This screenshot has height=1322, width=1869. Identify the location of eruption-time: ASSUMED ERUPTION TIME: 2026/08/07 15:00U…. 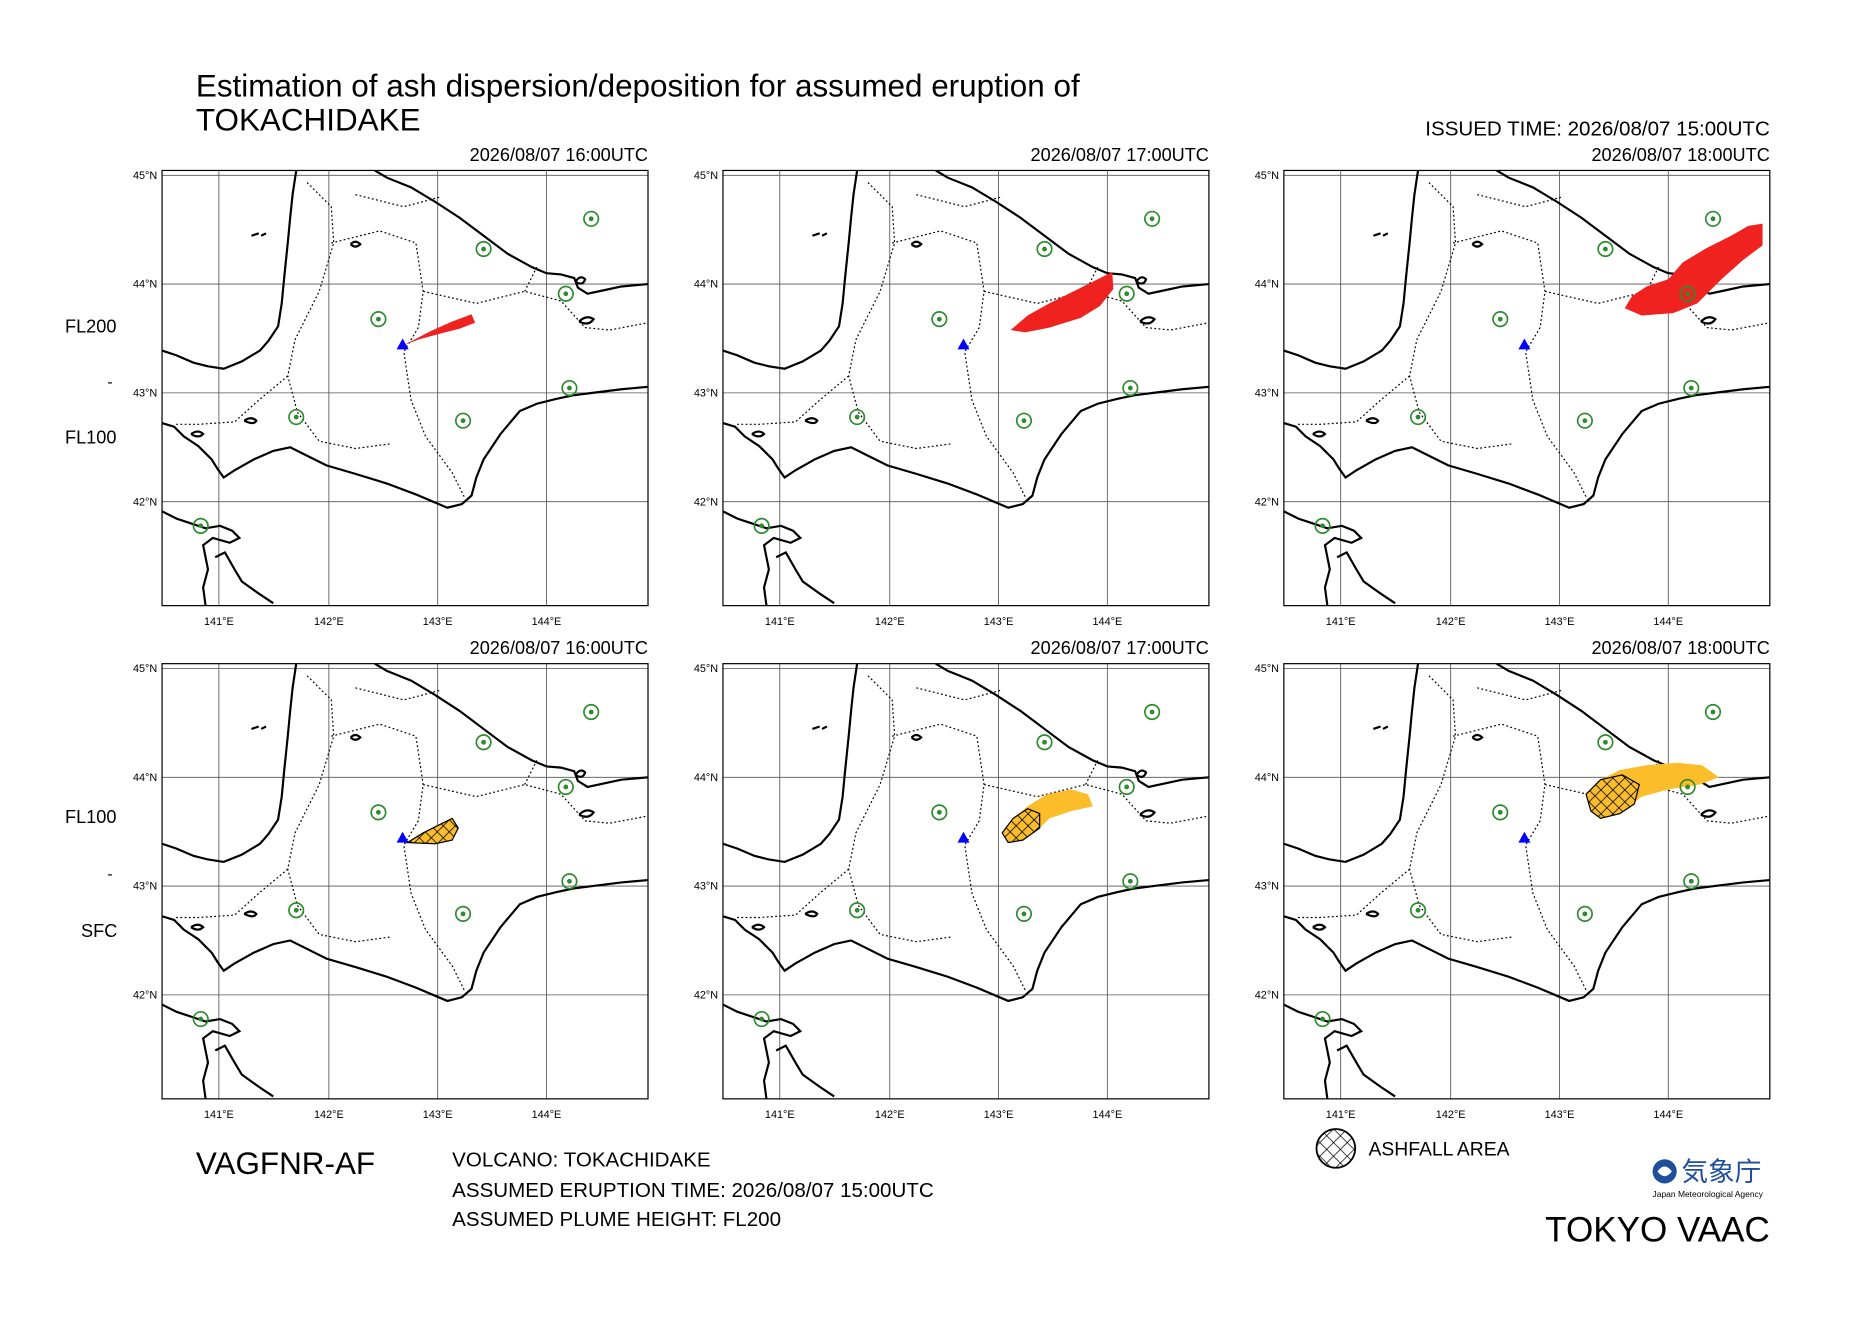
(693, 1190).